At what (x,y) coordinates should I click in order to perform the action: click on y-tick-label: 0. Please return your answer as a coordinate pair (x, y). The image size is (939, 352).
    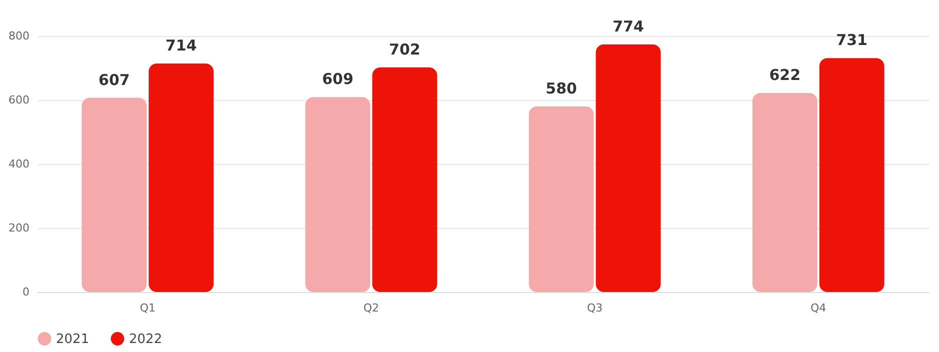
    Looking at the image, I should click on (26, 292).